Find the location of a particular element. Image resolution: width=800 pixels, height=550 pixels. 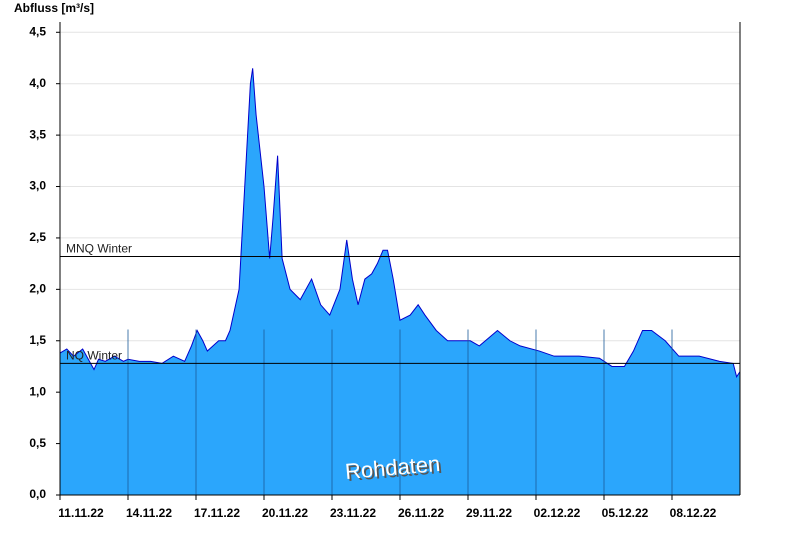

x-tick-label: 23.11.22 is located at coordinates (353, 513).